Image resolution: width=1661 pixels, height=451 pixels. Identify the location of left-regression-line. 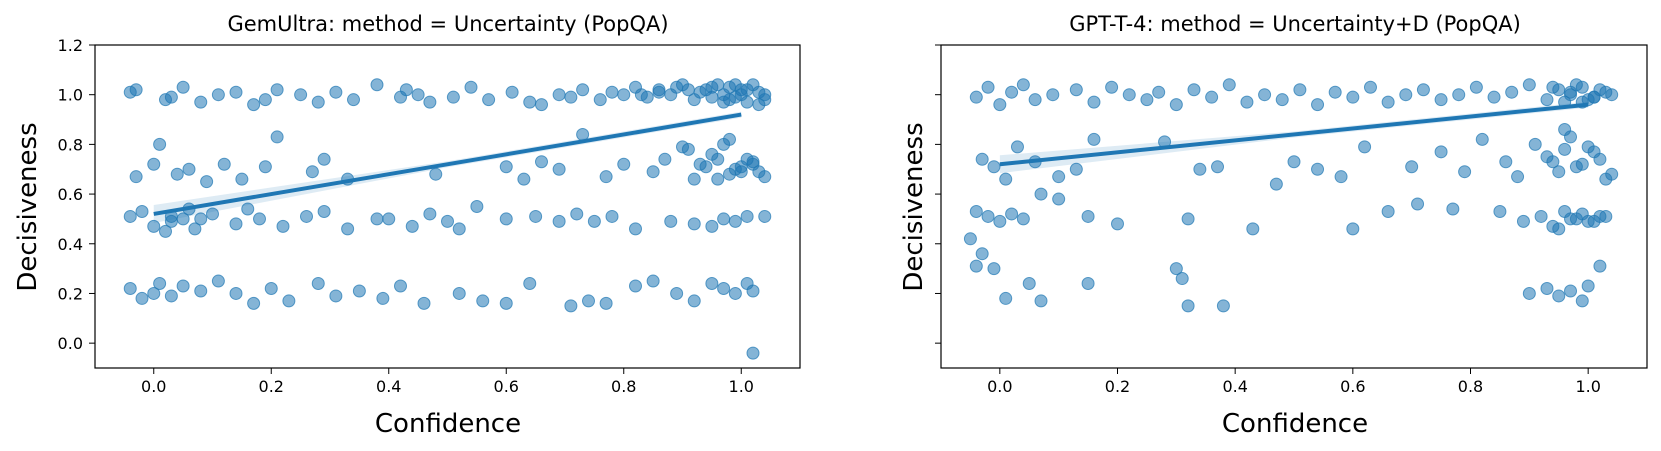
(447, 164).